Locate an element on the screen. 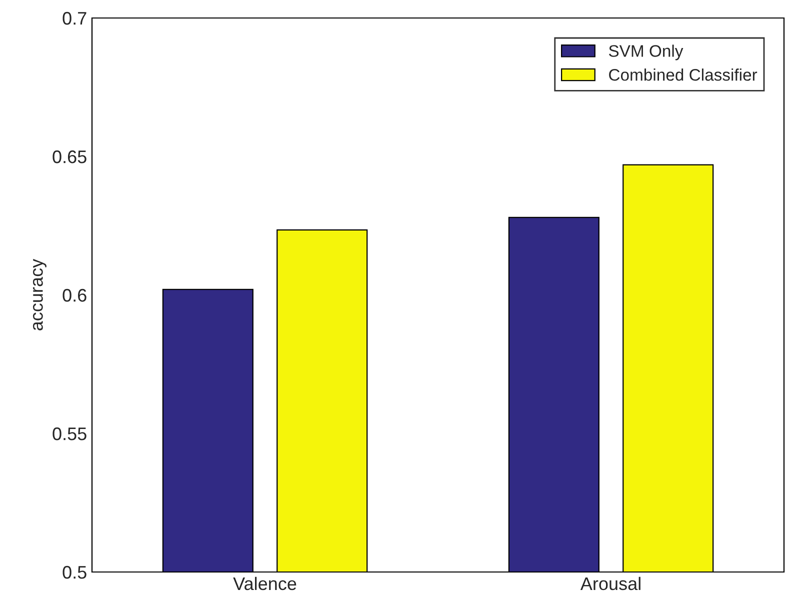 The height and width of the screenshot is (607, 786). y-tick-label: 0.65 is located at coordinates (69, 157).